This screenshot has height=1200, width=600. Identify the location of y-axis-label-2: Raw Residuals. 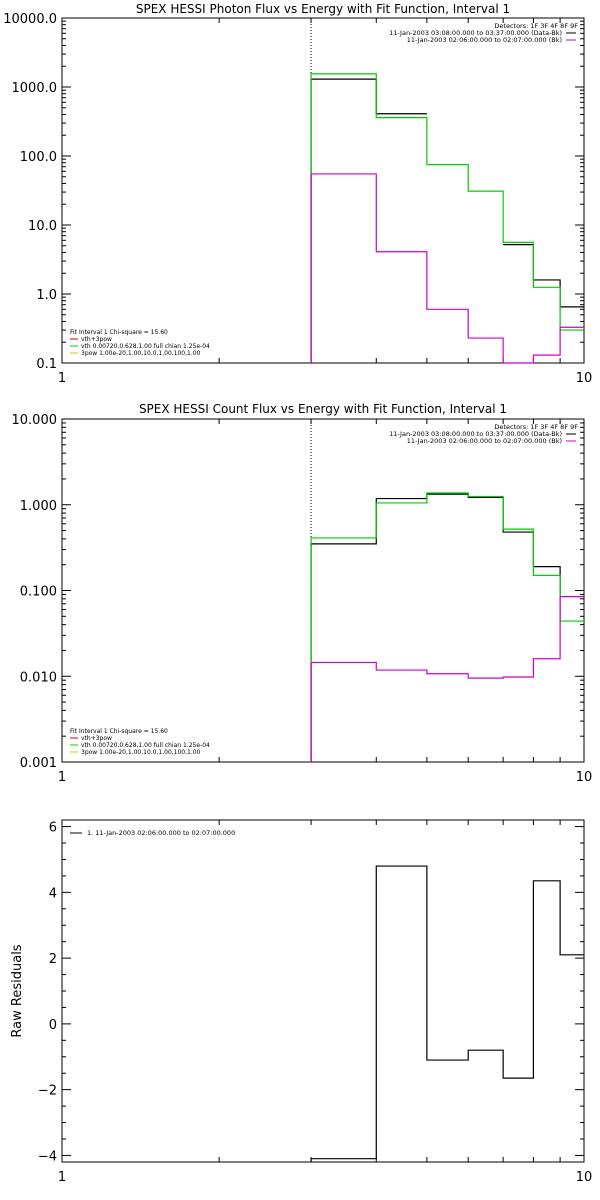
(17, 990).